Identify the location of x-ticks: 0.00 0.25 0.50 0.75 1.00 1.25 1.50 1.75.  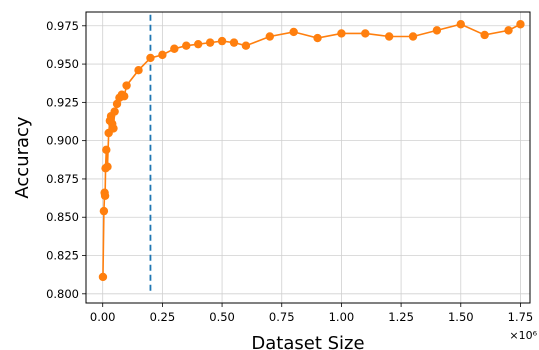
(311, 313).